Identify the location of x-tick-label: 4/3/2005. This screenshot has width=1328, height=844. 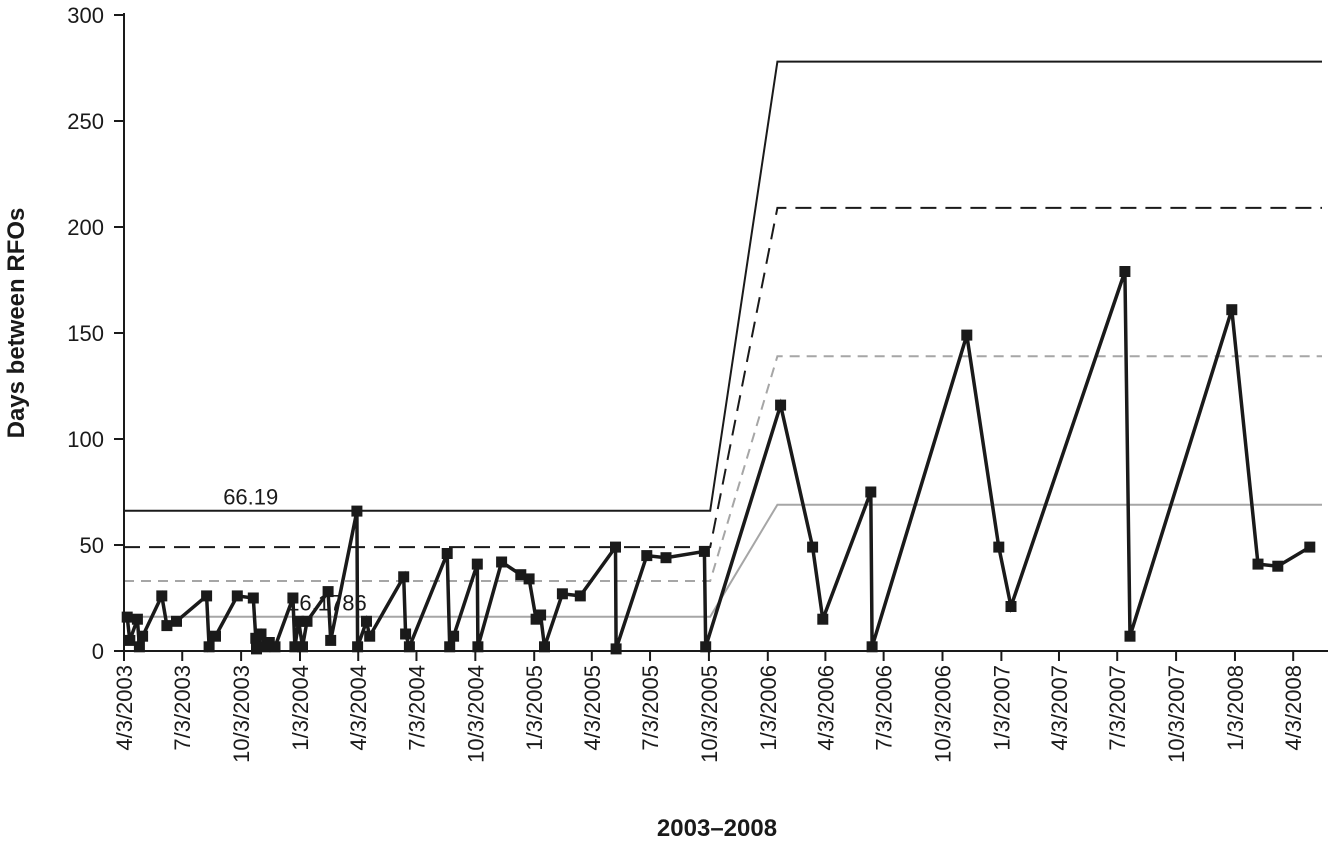
(592, 708).